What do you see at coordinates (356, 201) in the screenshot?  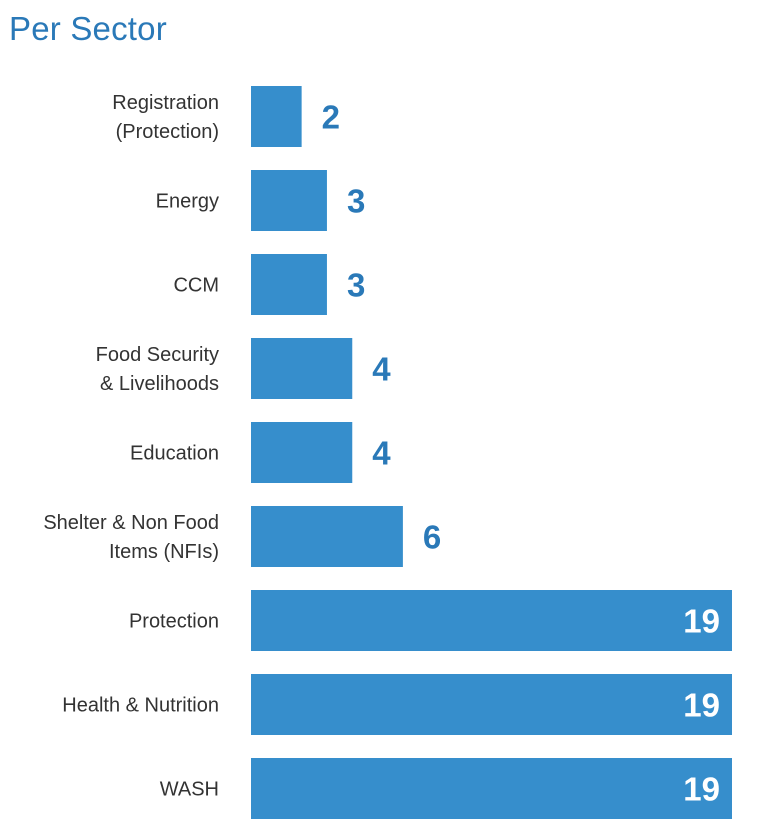 I see `value-label-1: 3` at bounding box center [356, 201].